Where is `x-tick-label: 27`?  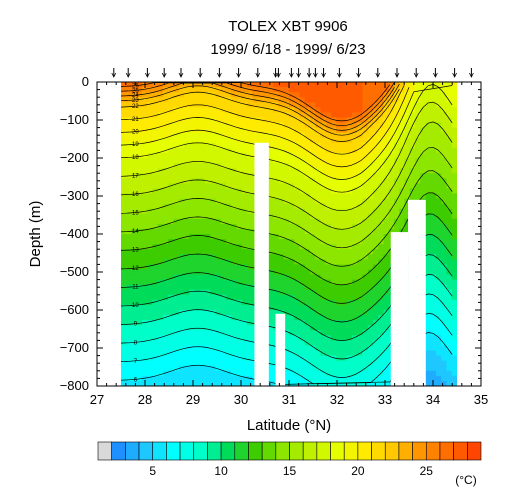
x-tick-label: 27 is located at coordinates (97, 399).